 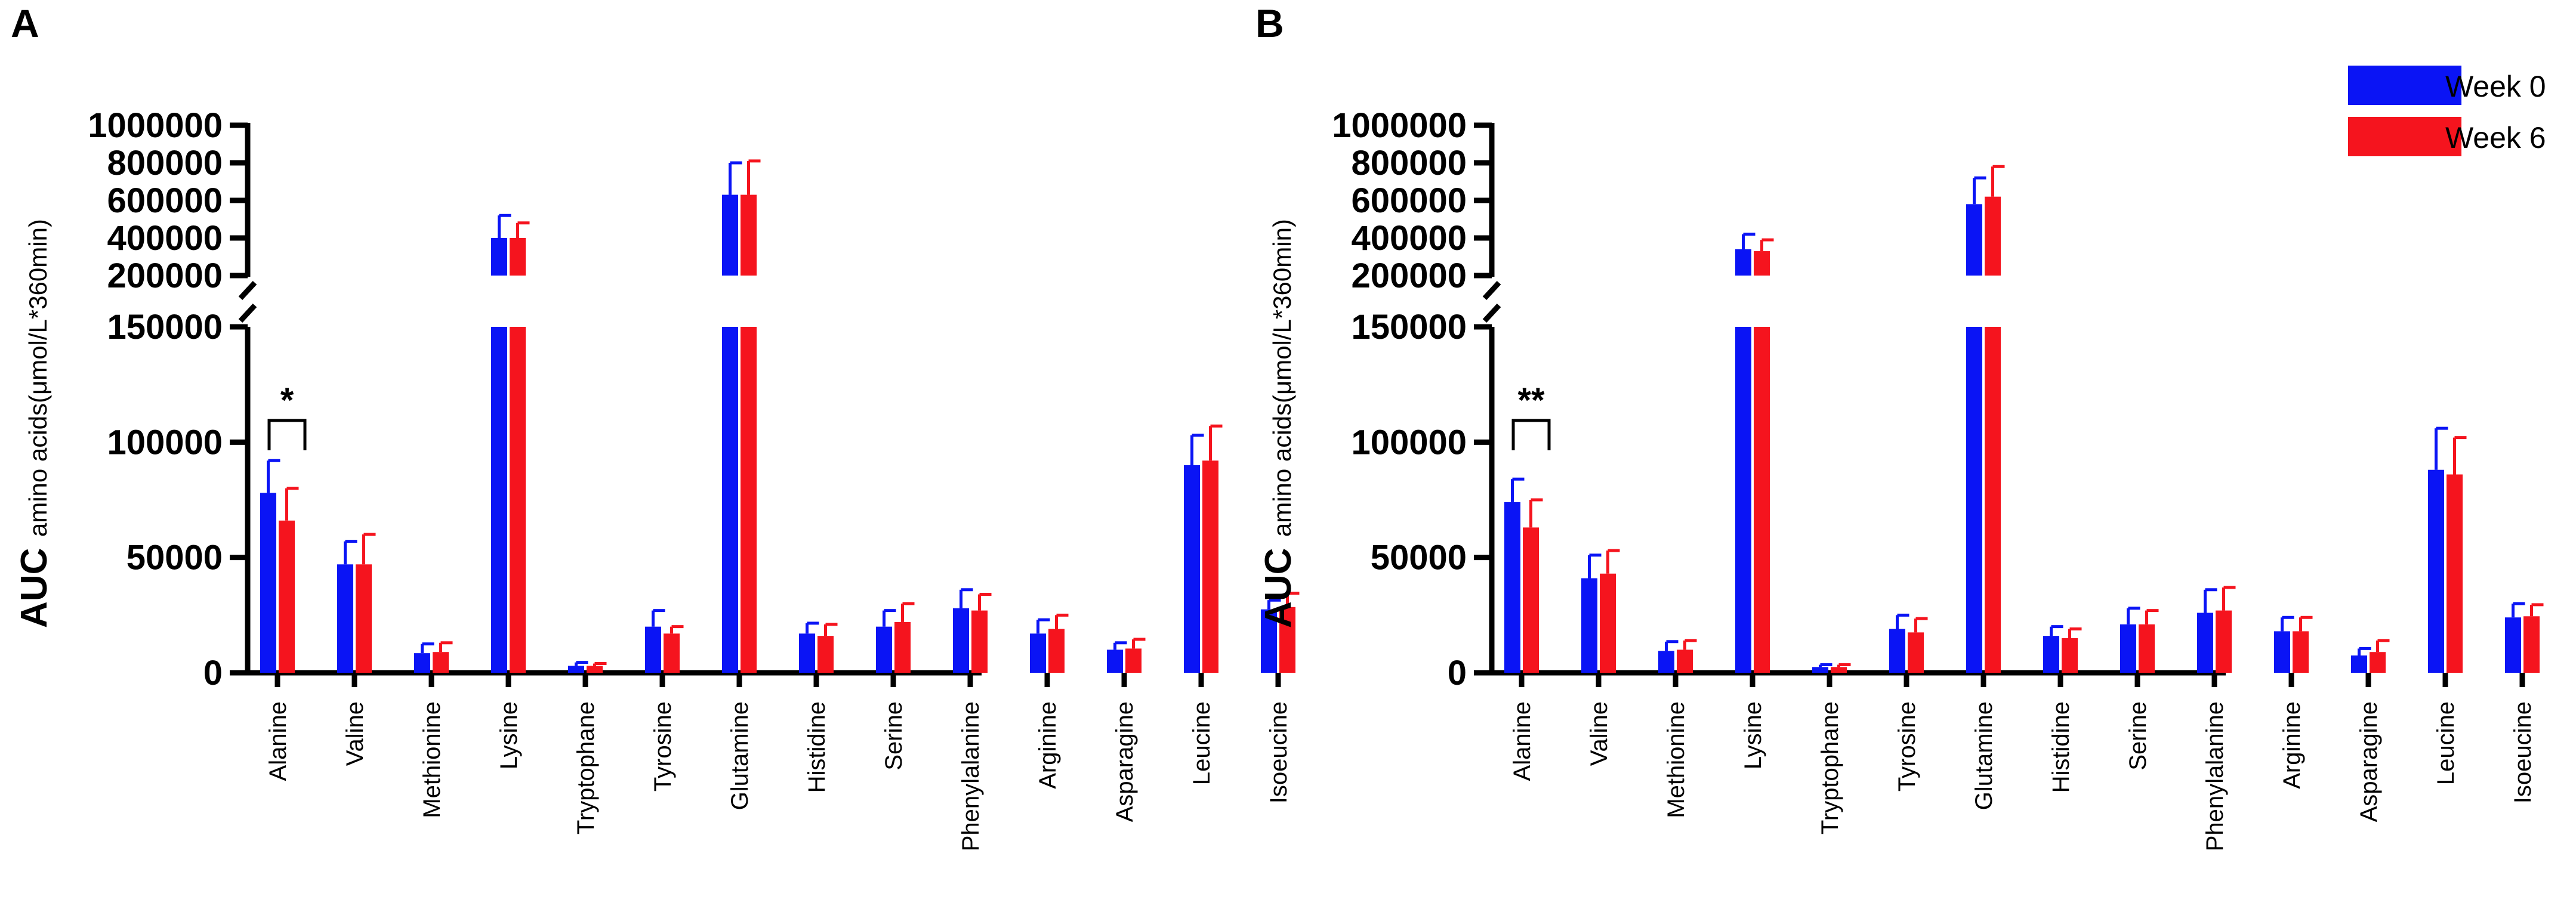 What do you see at coordinates (2496, 137) in the screenshot?
I see `legend-label-week6: Week 6` at bounding box center [2496, 137].